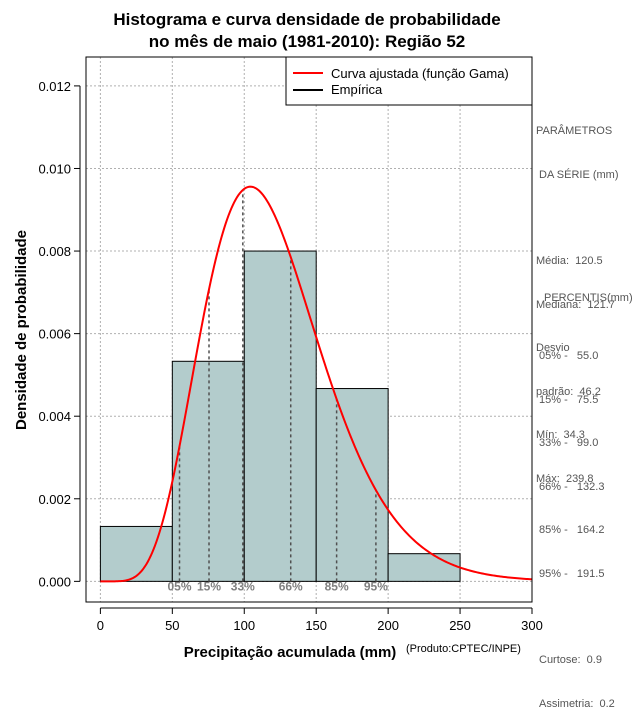  What do you see at coordinates (560, 435) in the screenshot?
I see `stat-min: Mín: 34.3` at bounding box center [560, 435].